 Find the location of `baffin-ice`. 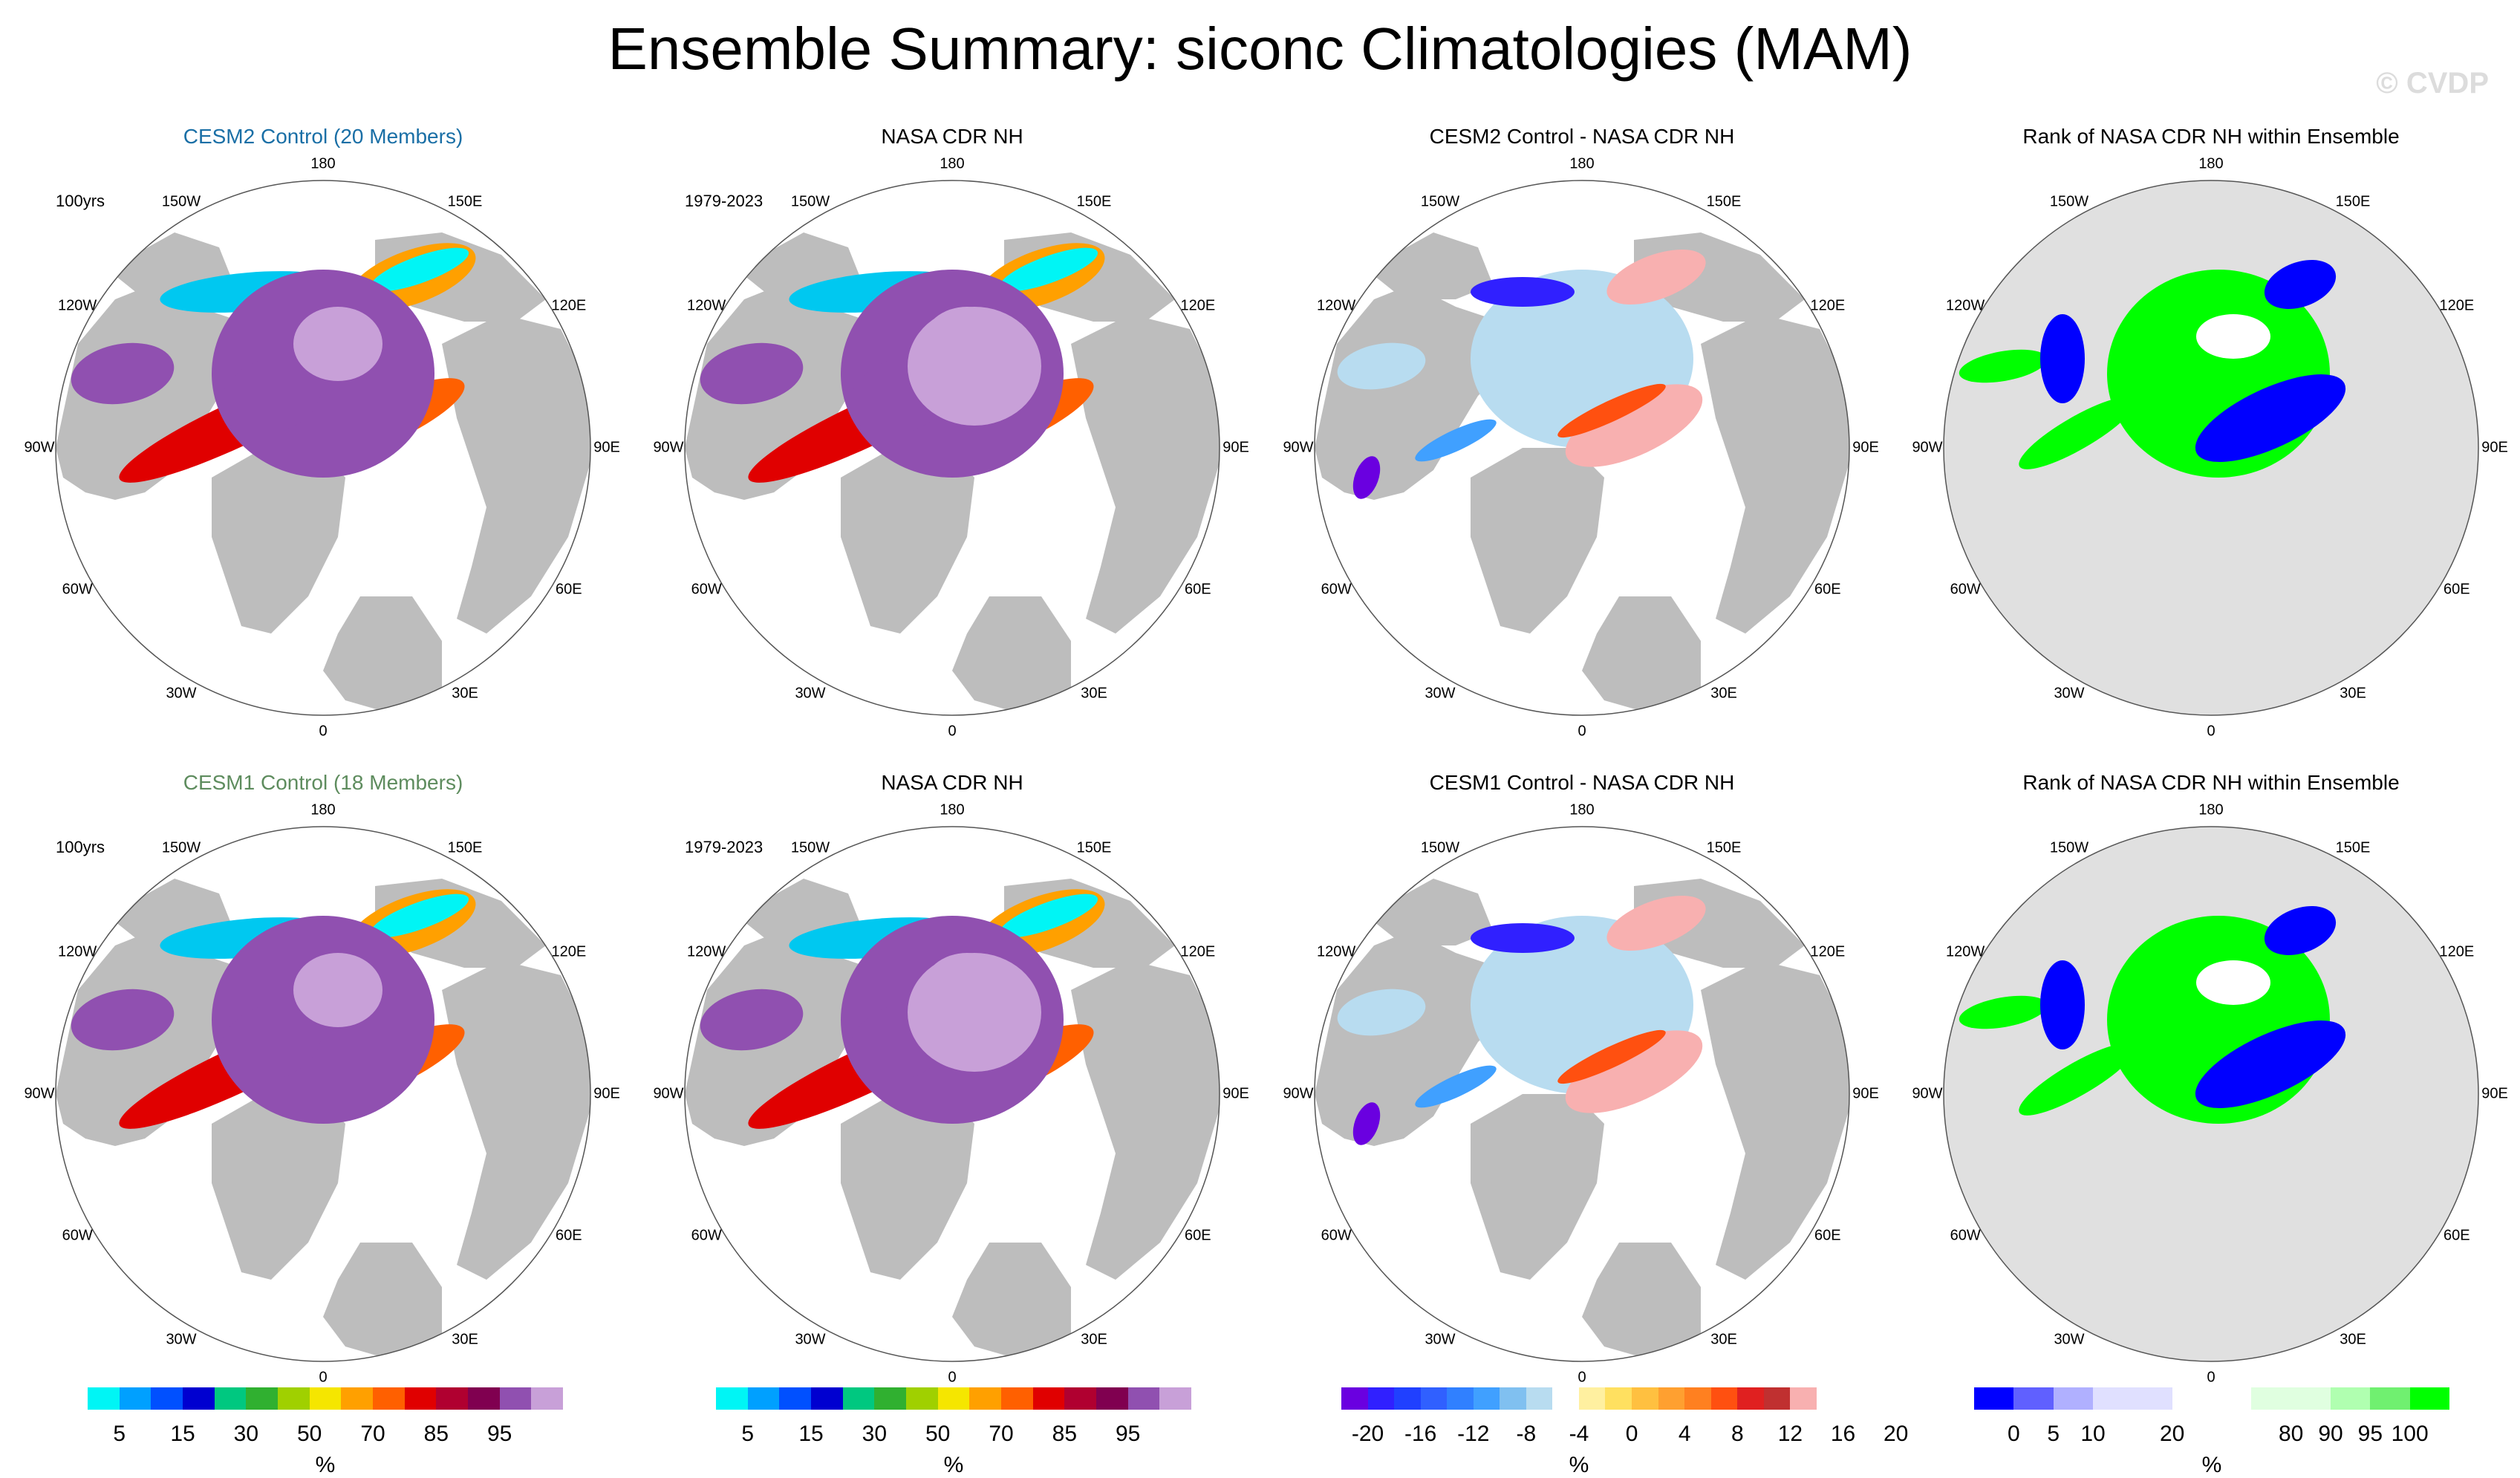

baffin-ice is located at coordinates (272, 396).